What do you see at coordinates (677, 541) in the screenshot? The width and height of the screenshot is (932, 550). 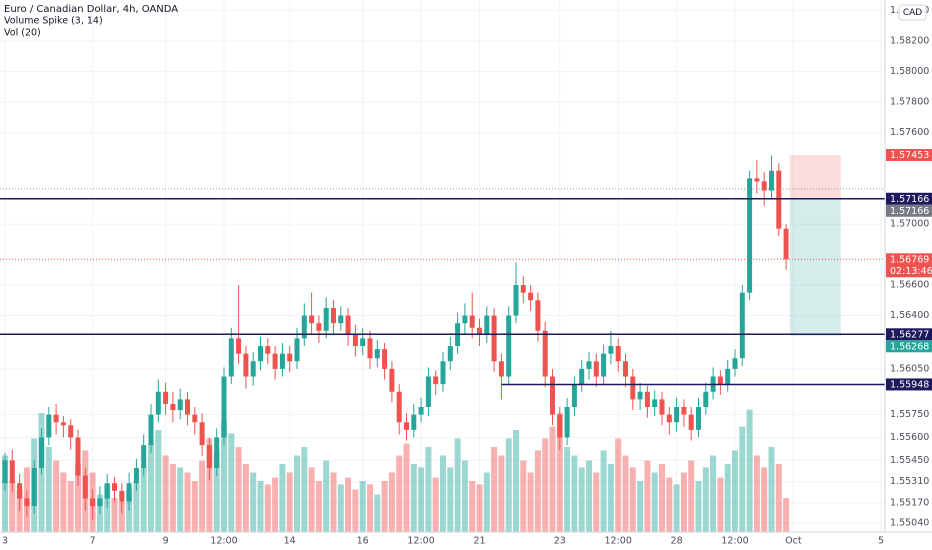 I see `x-tick-label: 28` at bounding box center [677, 541].